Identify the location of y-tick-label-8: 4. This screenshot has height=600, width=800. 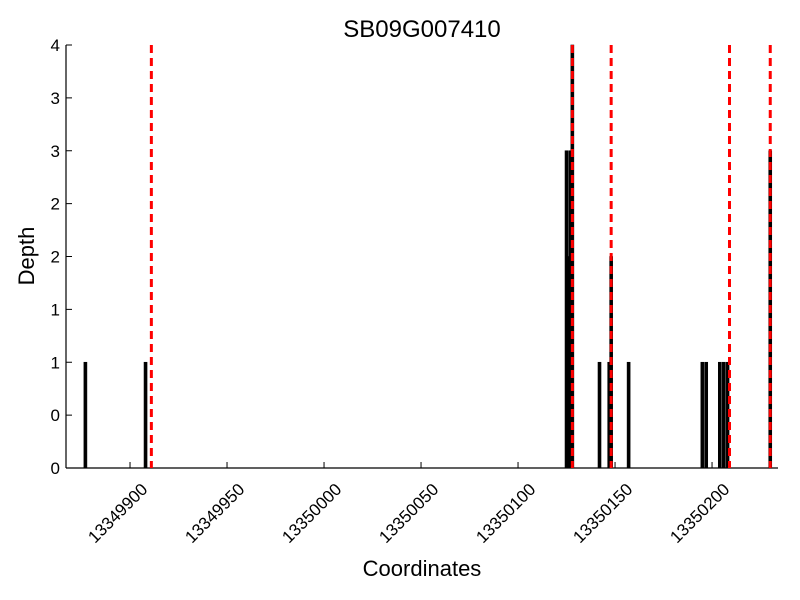
(55, 45).